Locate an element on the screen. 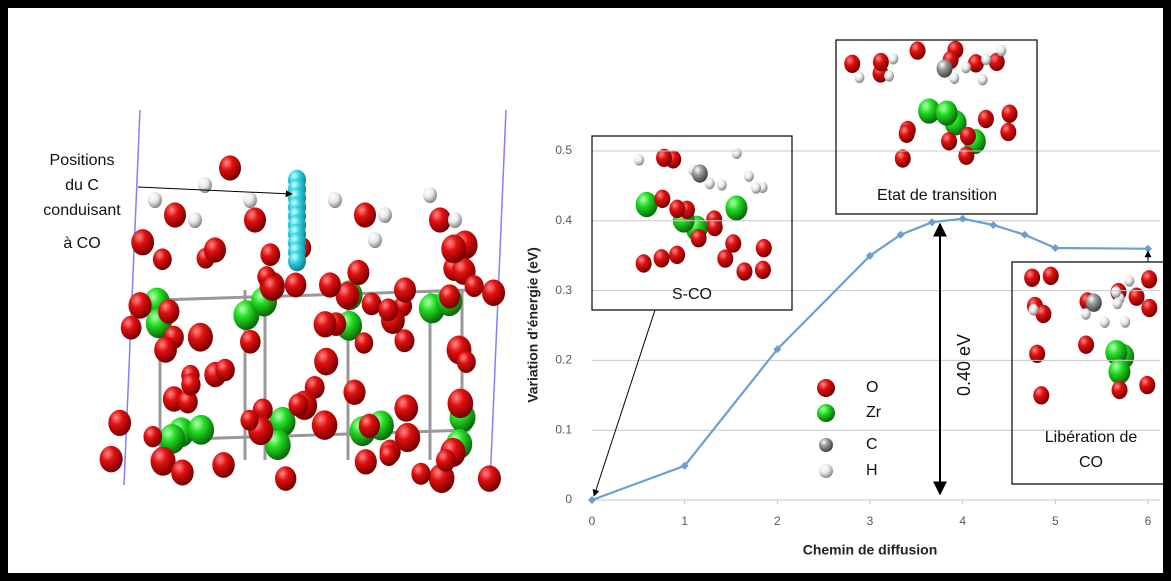  transition-box is located at coordinates (936, 127).